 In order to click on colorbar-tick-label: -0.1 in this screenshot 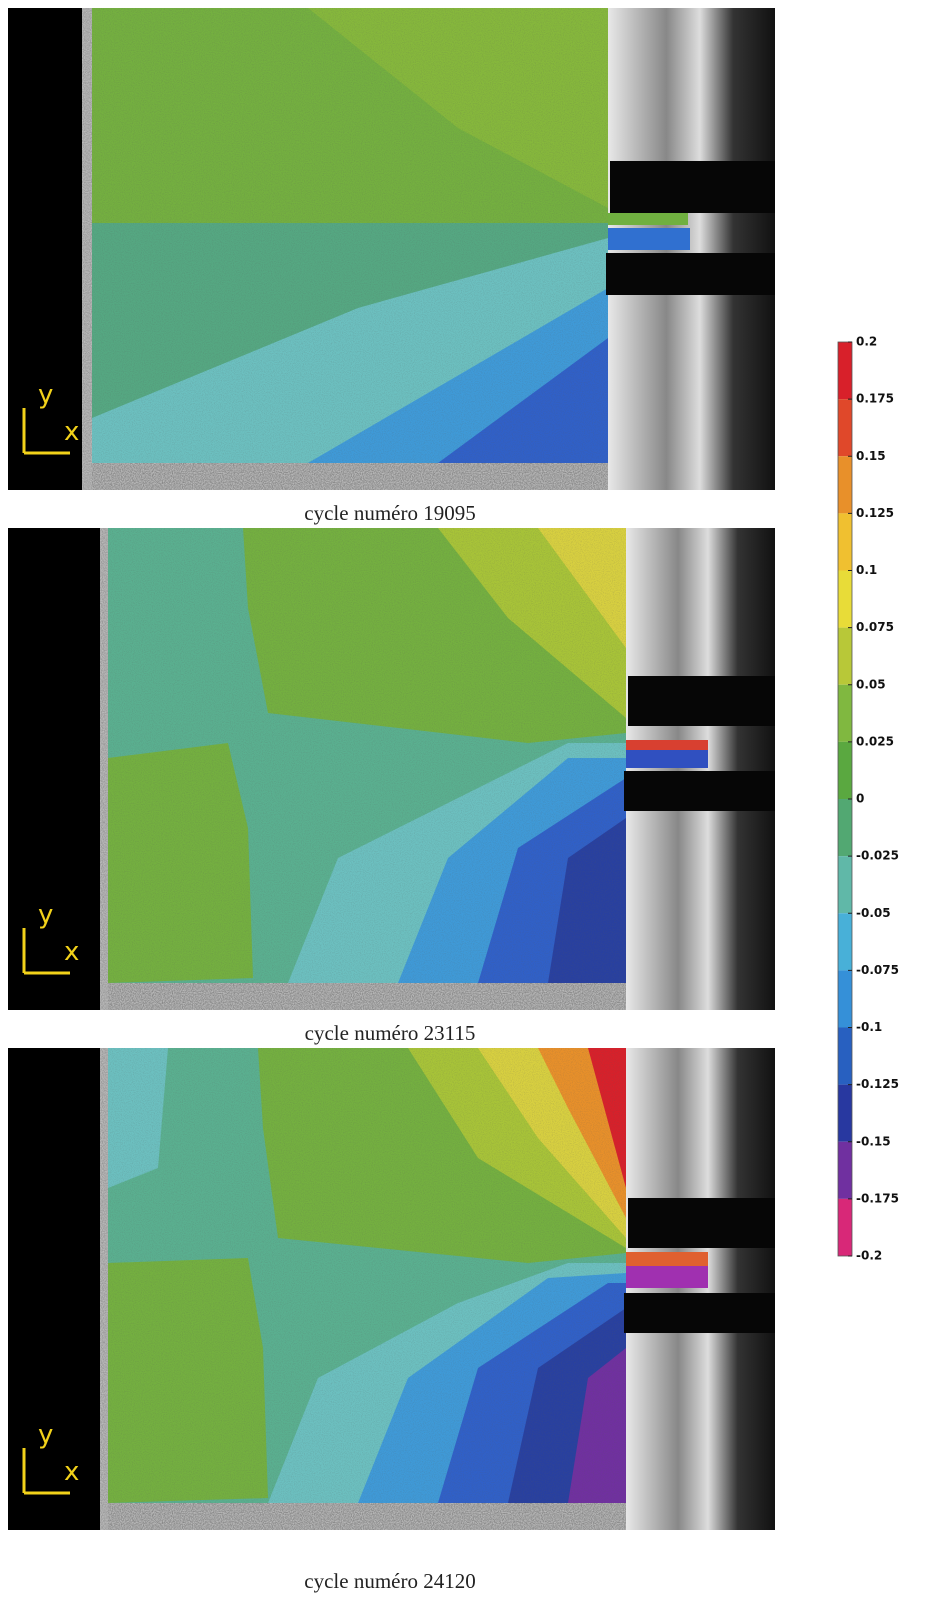, I will do `click(869, 1027)`.